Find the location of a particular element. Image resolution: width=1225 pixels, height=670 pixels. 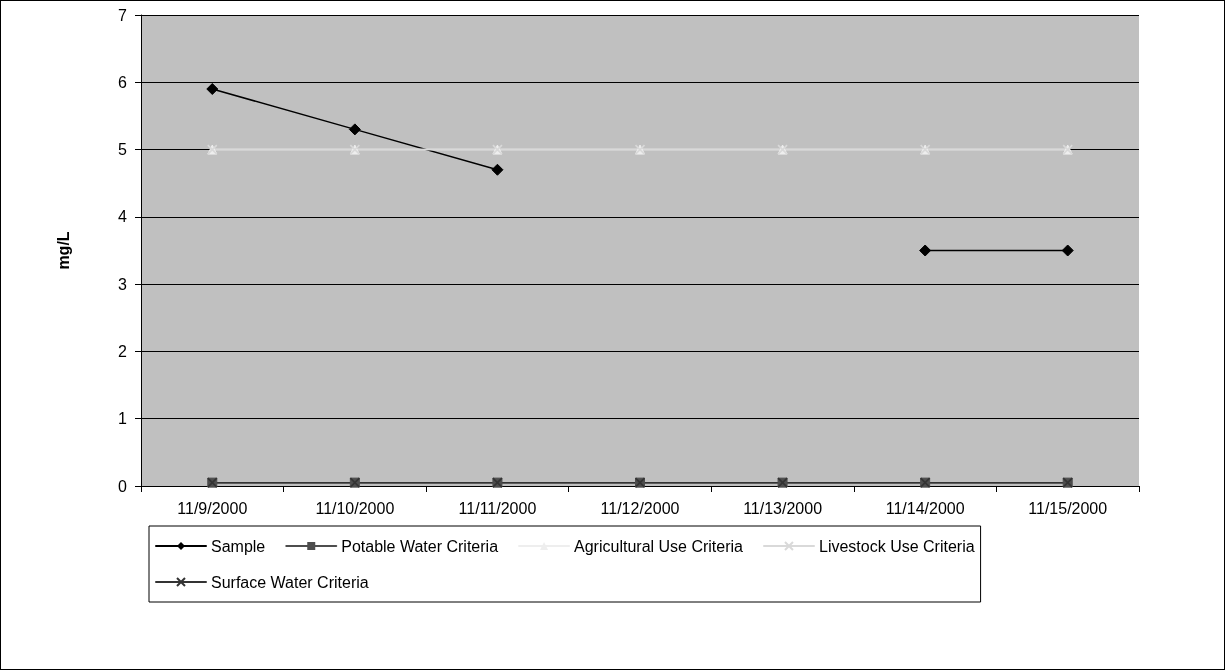

y-tick-label: 2 is located at coordinates (123, 351).